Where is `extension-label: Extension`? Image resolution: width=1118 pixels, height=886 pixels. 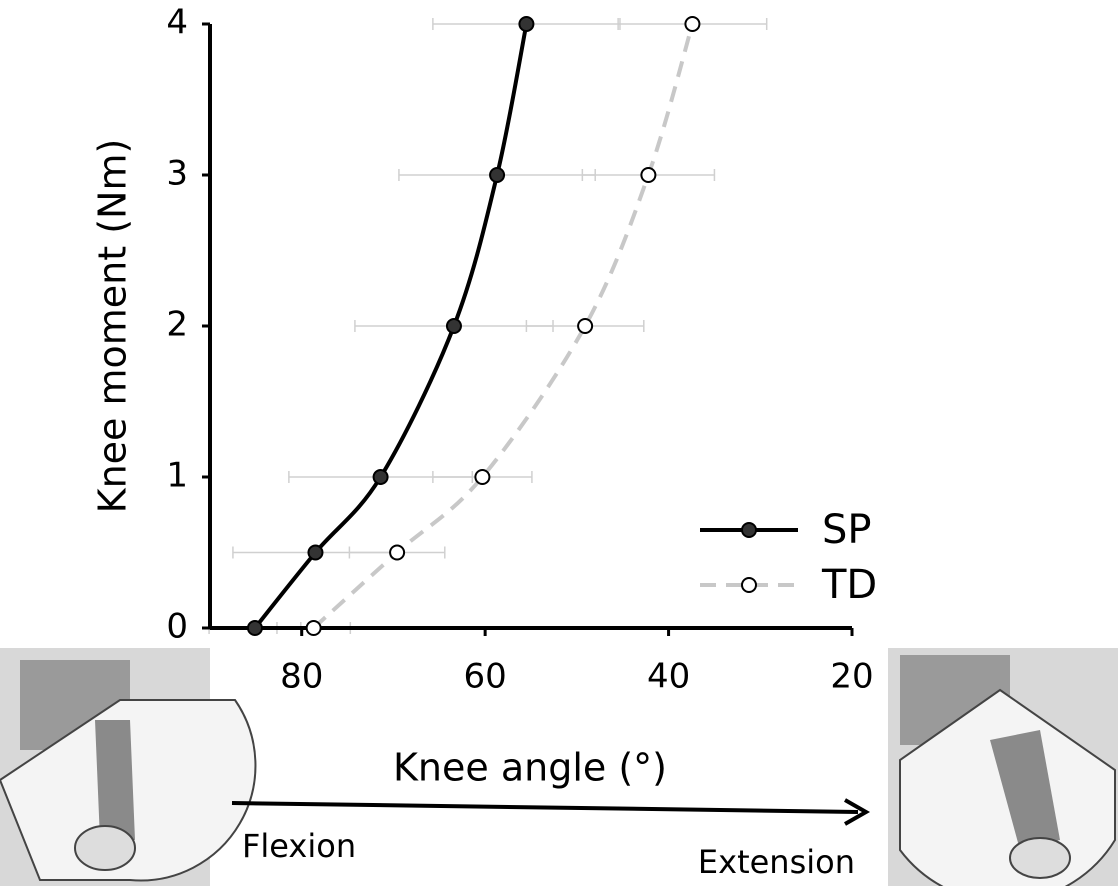 extension-label: Extension is located at coordinates (776, 862).